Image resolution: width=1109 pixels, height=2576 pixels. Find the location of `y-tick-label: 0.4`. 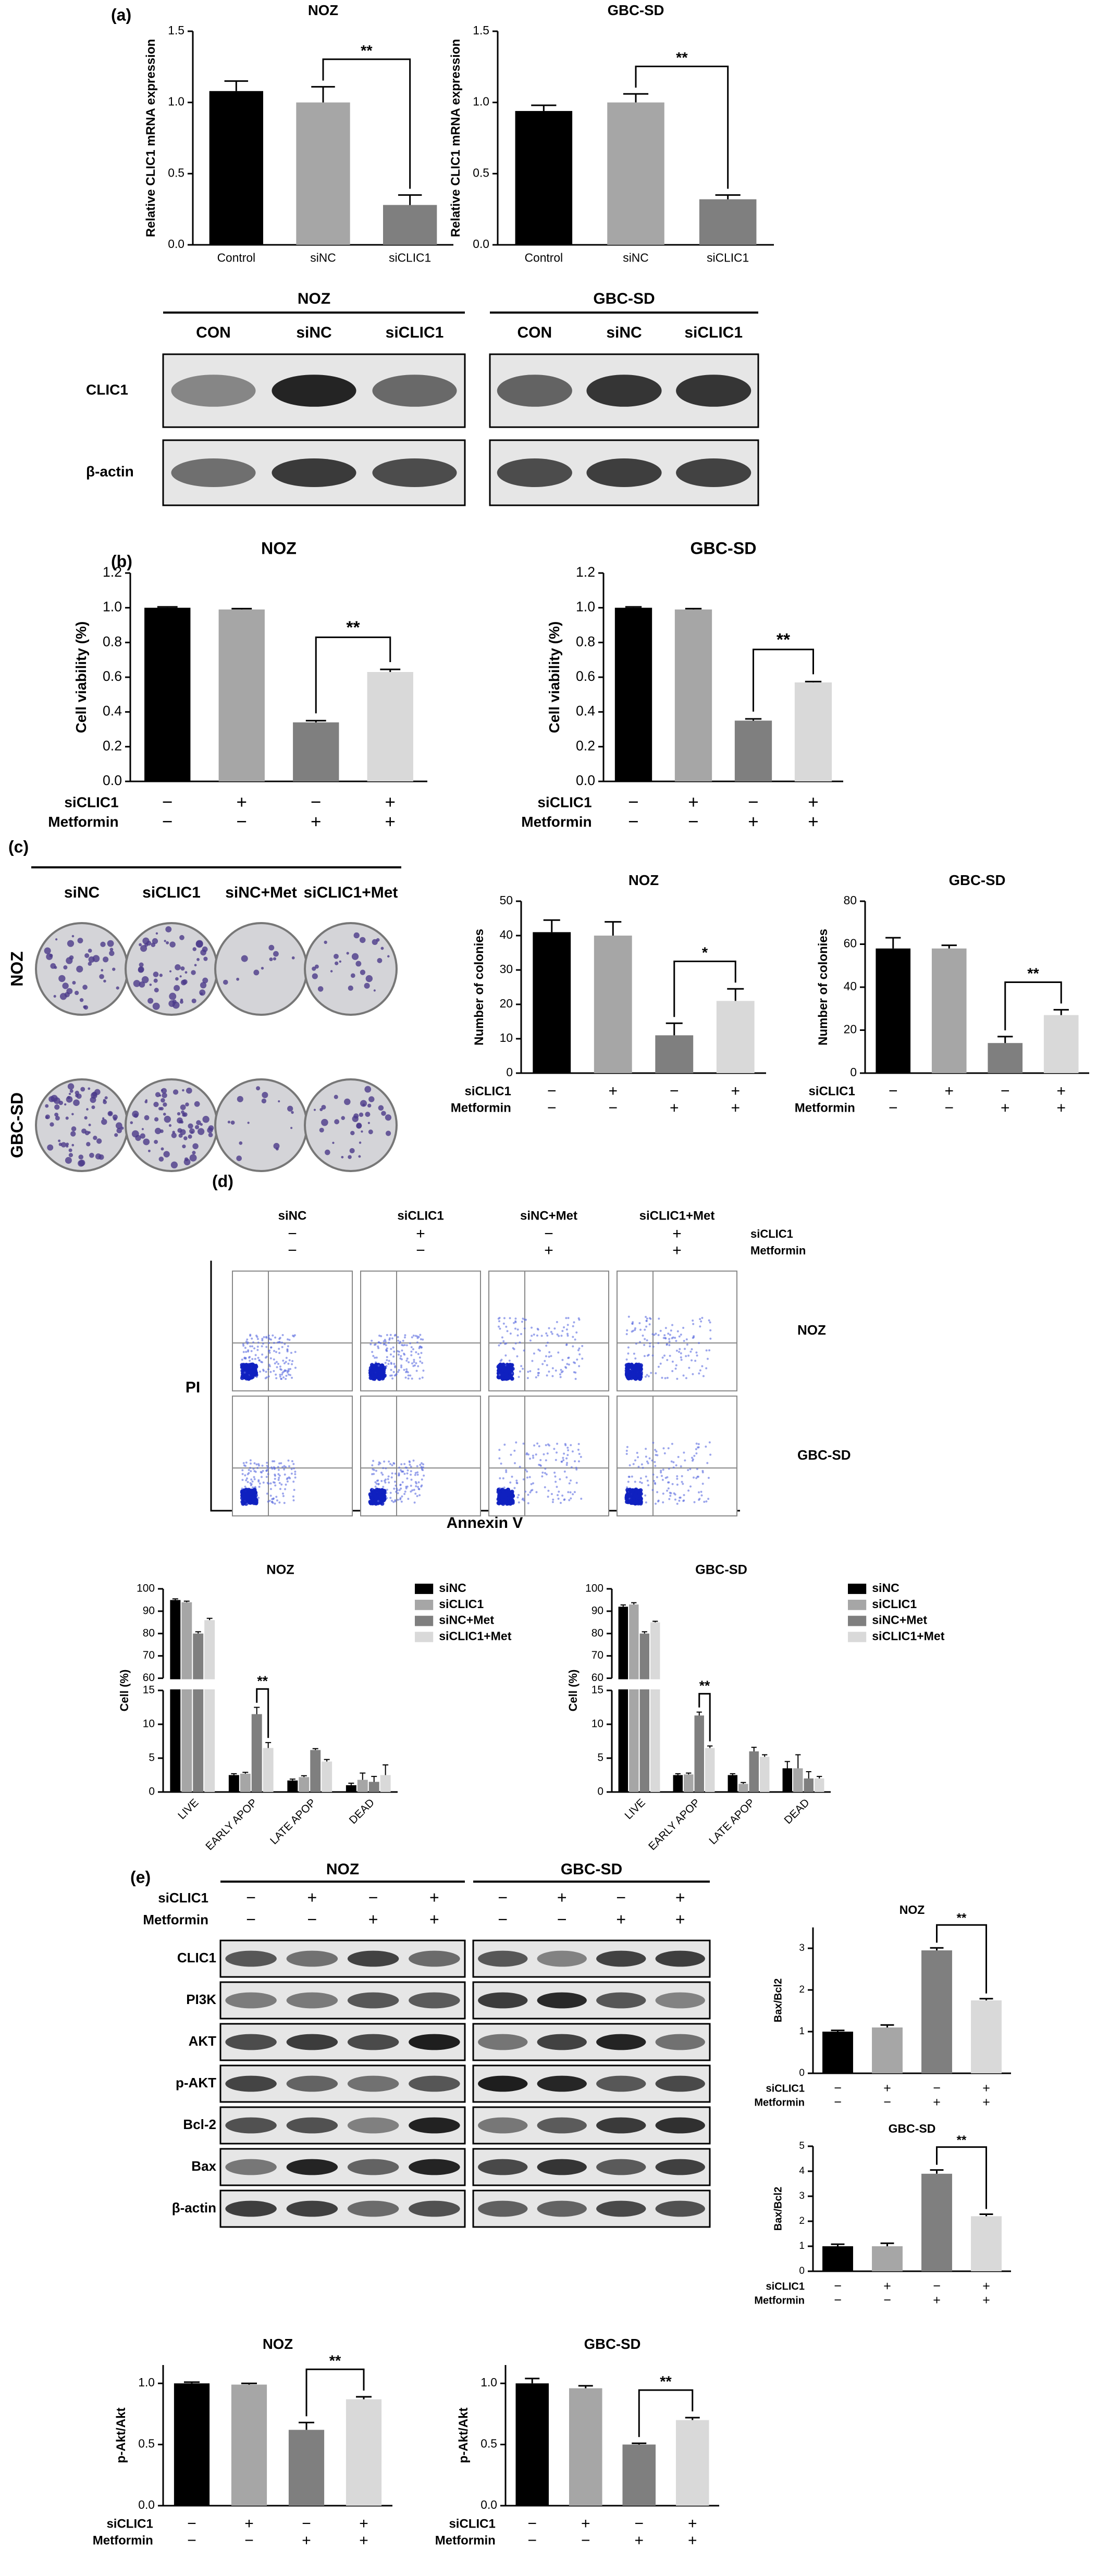

y-tick-label: 0.4 is located at coordinates (585, 711).